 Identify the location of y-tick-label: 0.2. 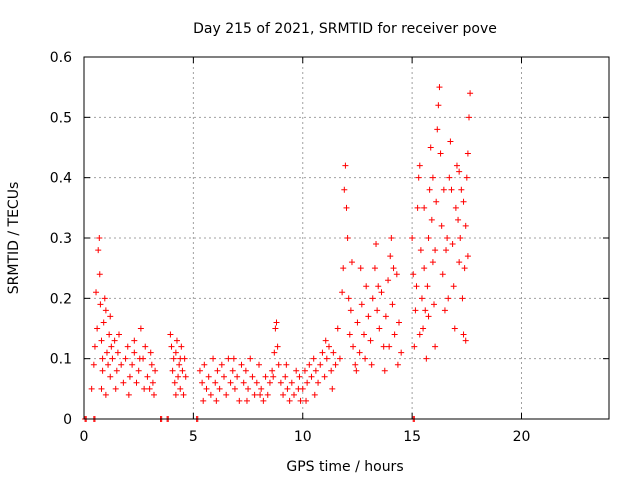
(61, 299).